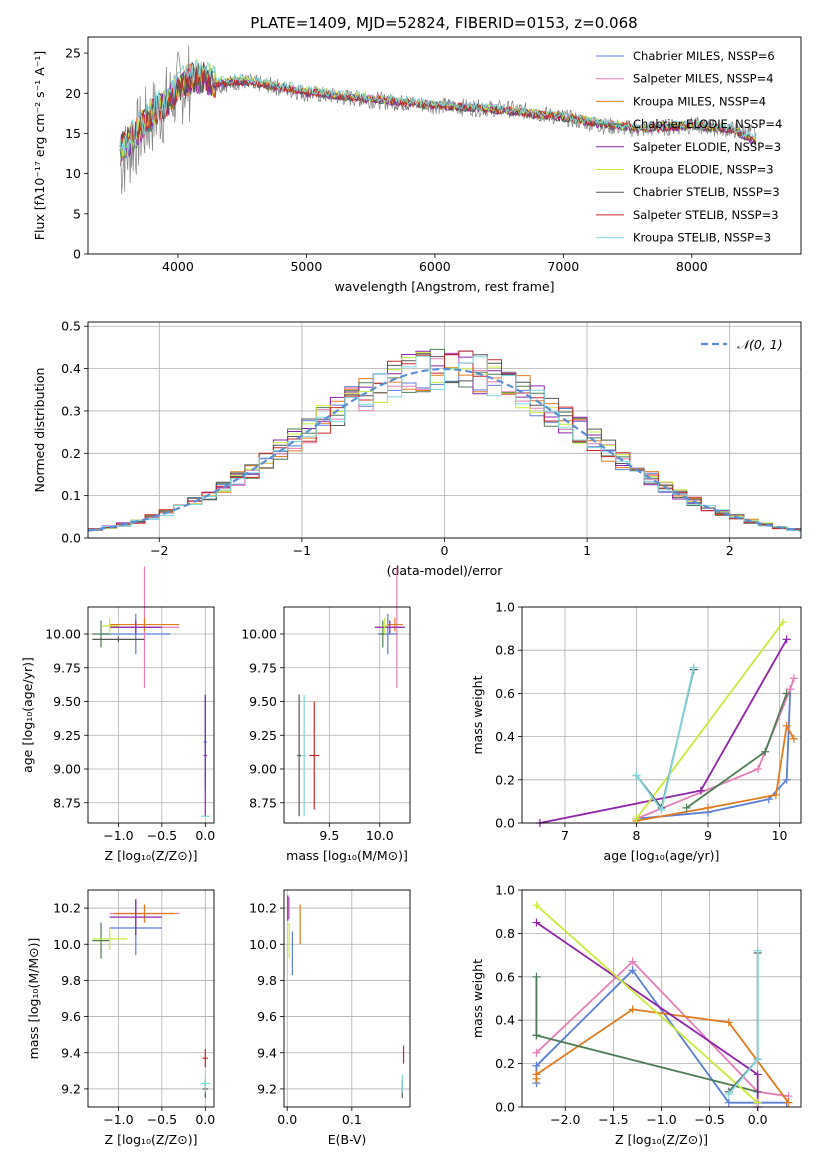  Describe the element at coordinates (505, 650) in the screenshot. I see `y-tick-label: 0.8` at that location.